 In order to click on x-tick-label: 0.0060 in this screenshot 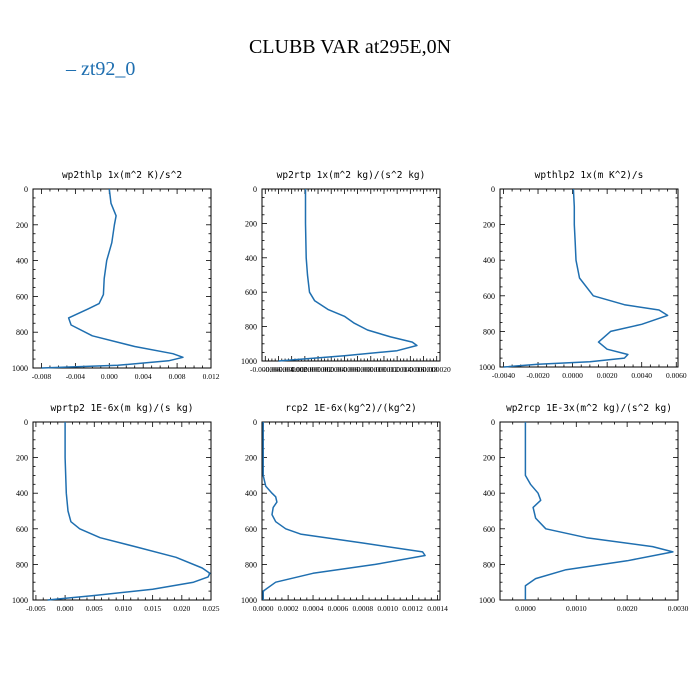, I will do `click(676, 375)`.